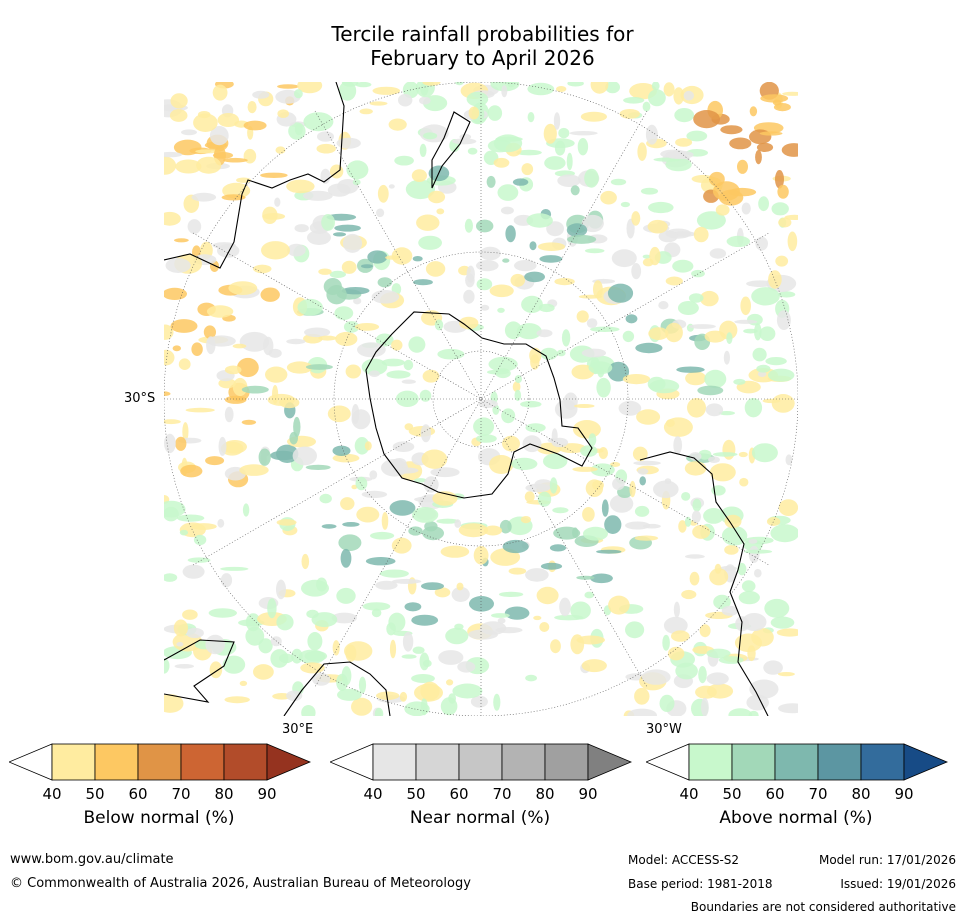  Describe the element at coordinates (372, 794) in the screenshot. I see `colorbar-tick-label: 40` at that location.